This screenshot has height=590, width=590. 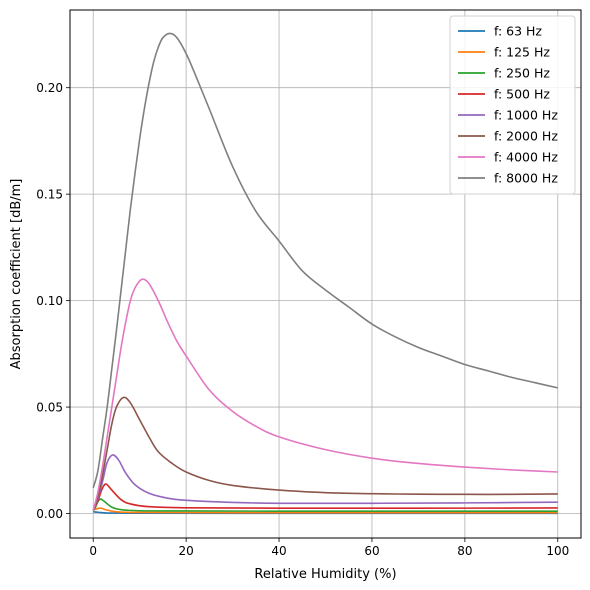 I want to click on series-line-f-500-hz, so click(x=325, y=497).